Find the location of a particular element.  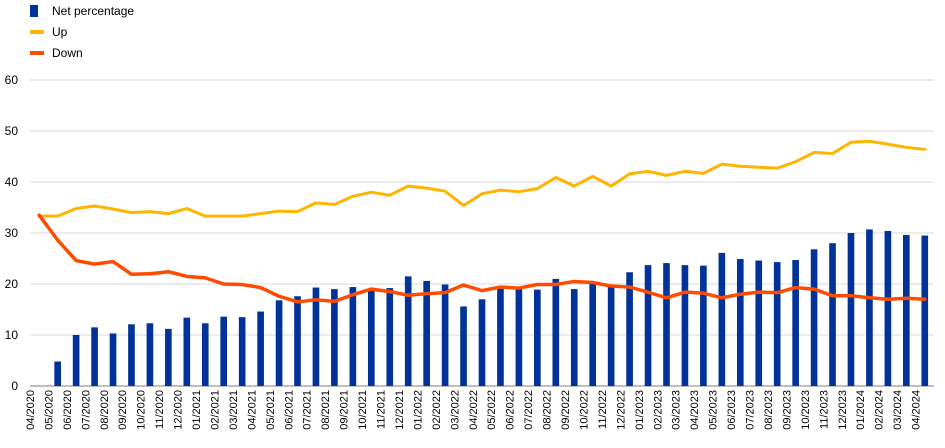

x-tick-label: 10/2021 is located at coordinates (363, 410).